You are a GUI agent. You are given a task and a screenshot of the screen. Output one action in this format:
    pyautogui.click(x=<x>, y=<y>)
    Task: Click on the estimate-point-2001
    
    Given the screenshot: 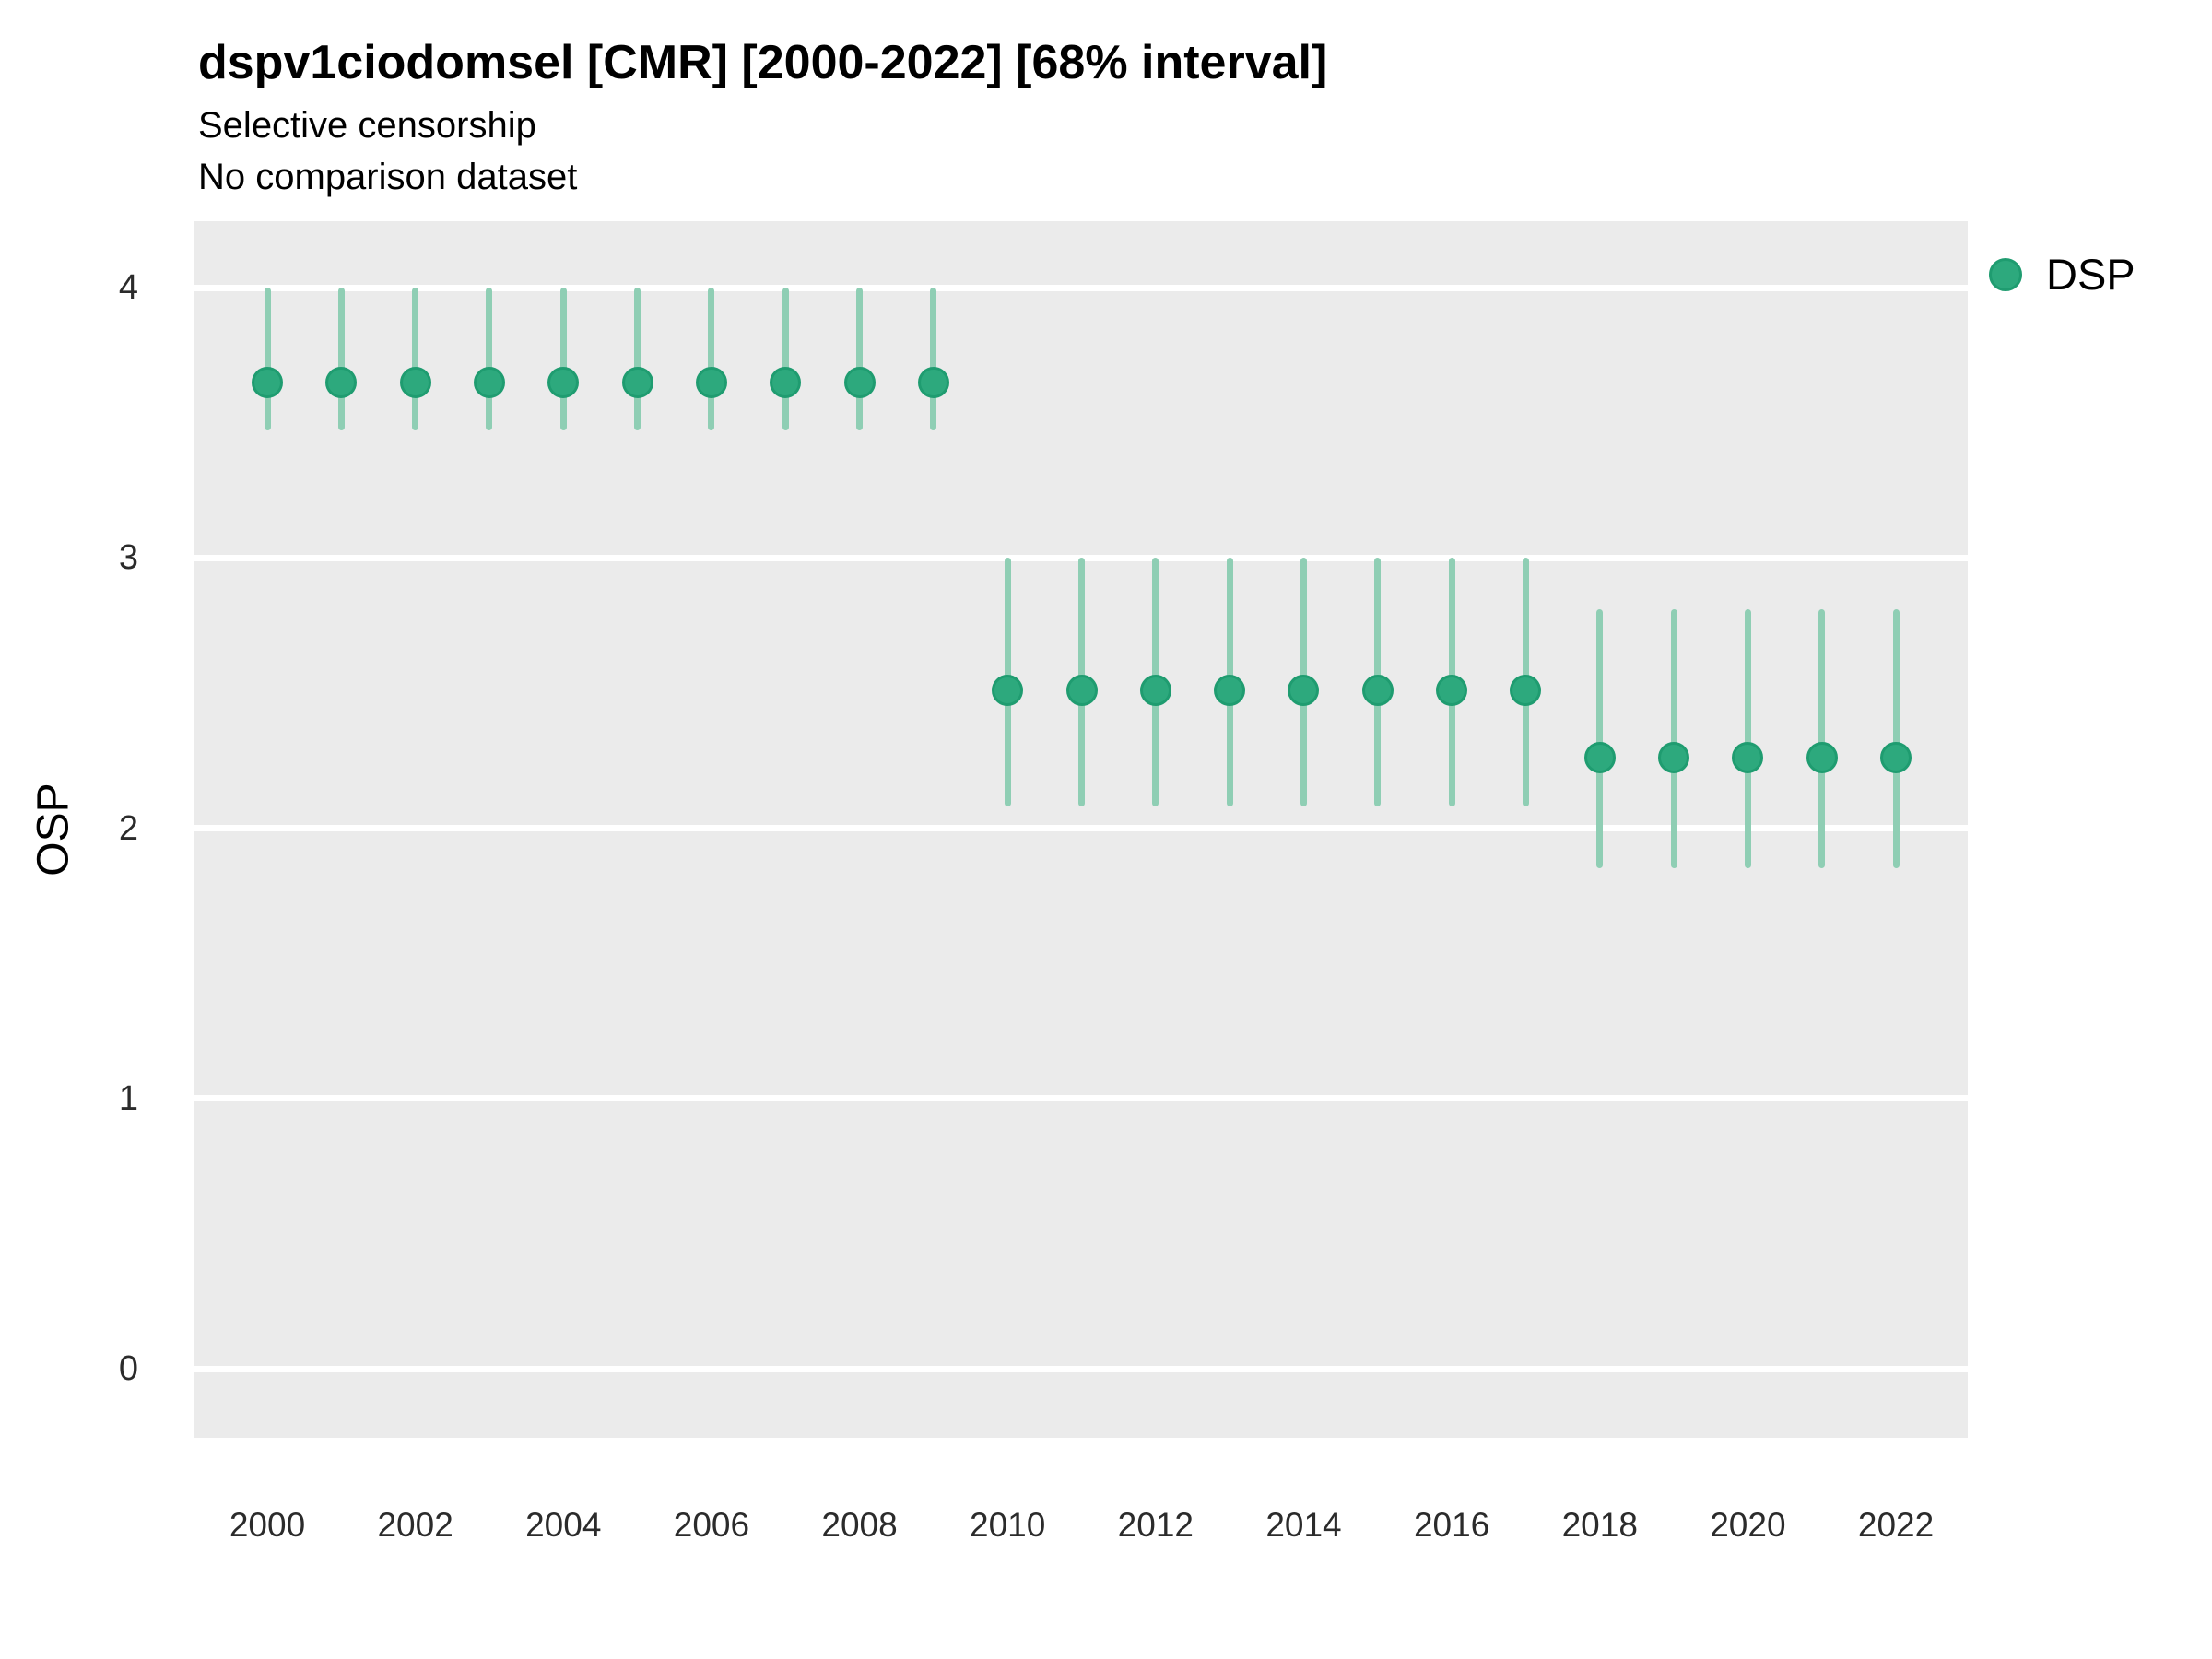 What is the action you would take?
    pyautogui.click(x=341, y=382)
    